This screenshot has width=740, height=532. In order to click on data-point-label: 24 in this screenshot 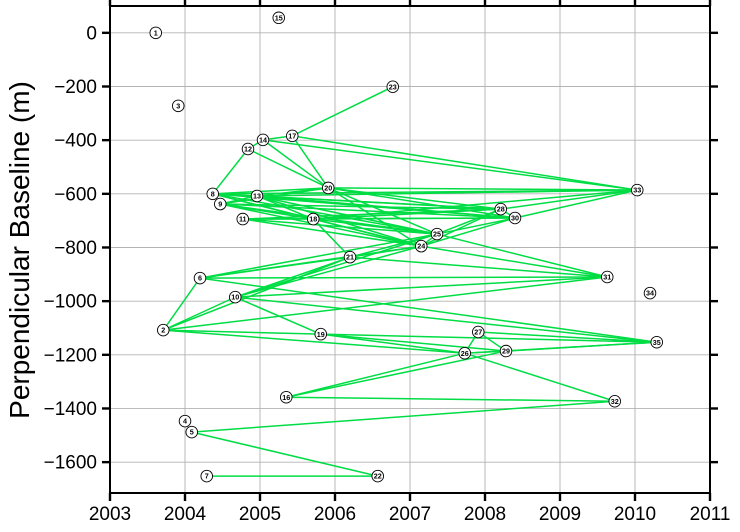, I will do `click(421, 246)`.